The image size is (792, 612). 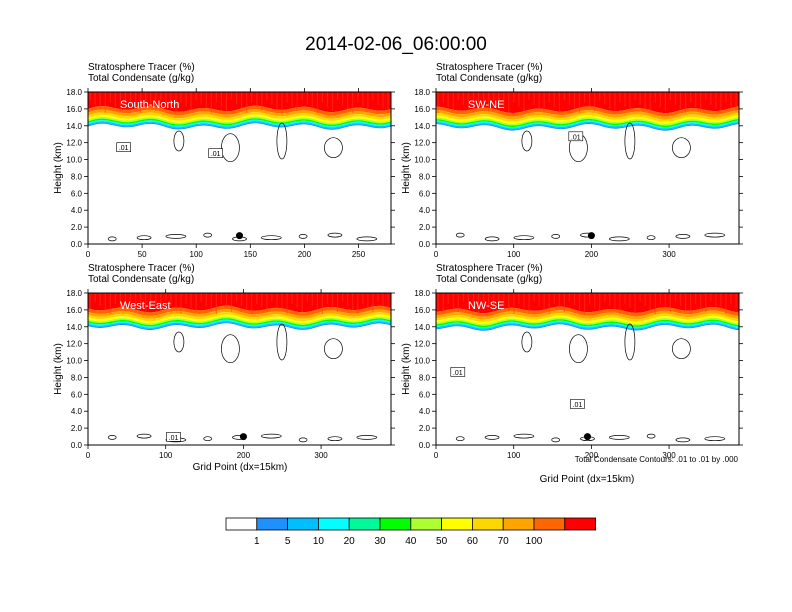 What do you see at coordinates (77, 244) in the screenshot?
I see `y-tick-label: 0.0` at bounding box center [77, 244].